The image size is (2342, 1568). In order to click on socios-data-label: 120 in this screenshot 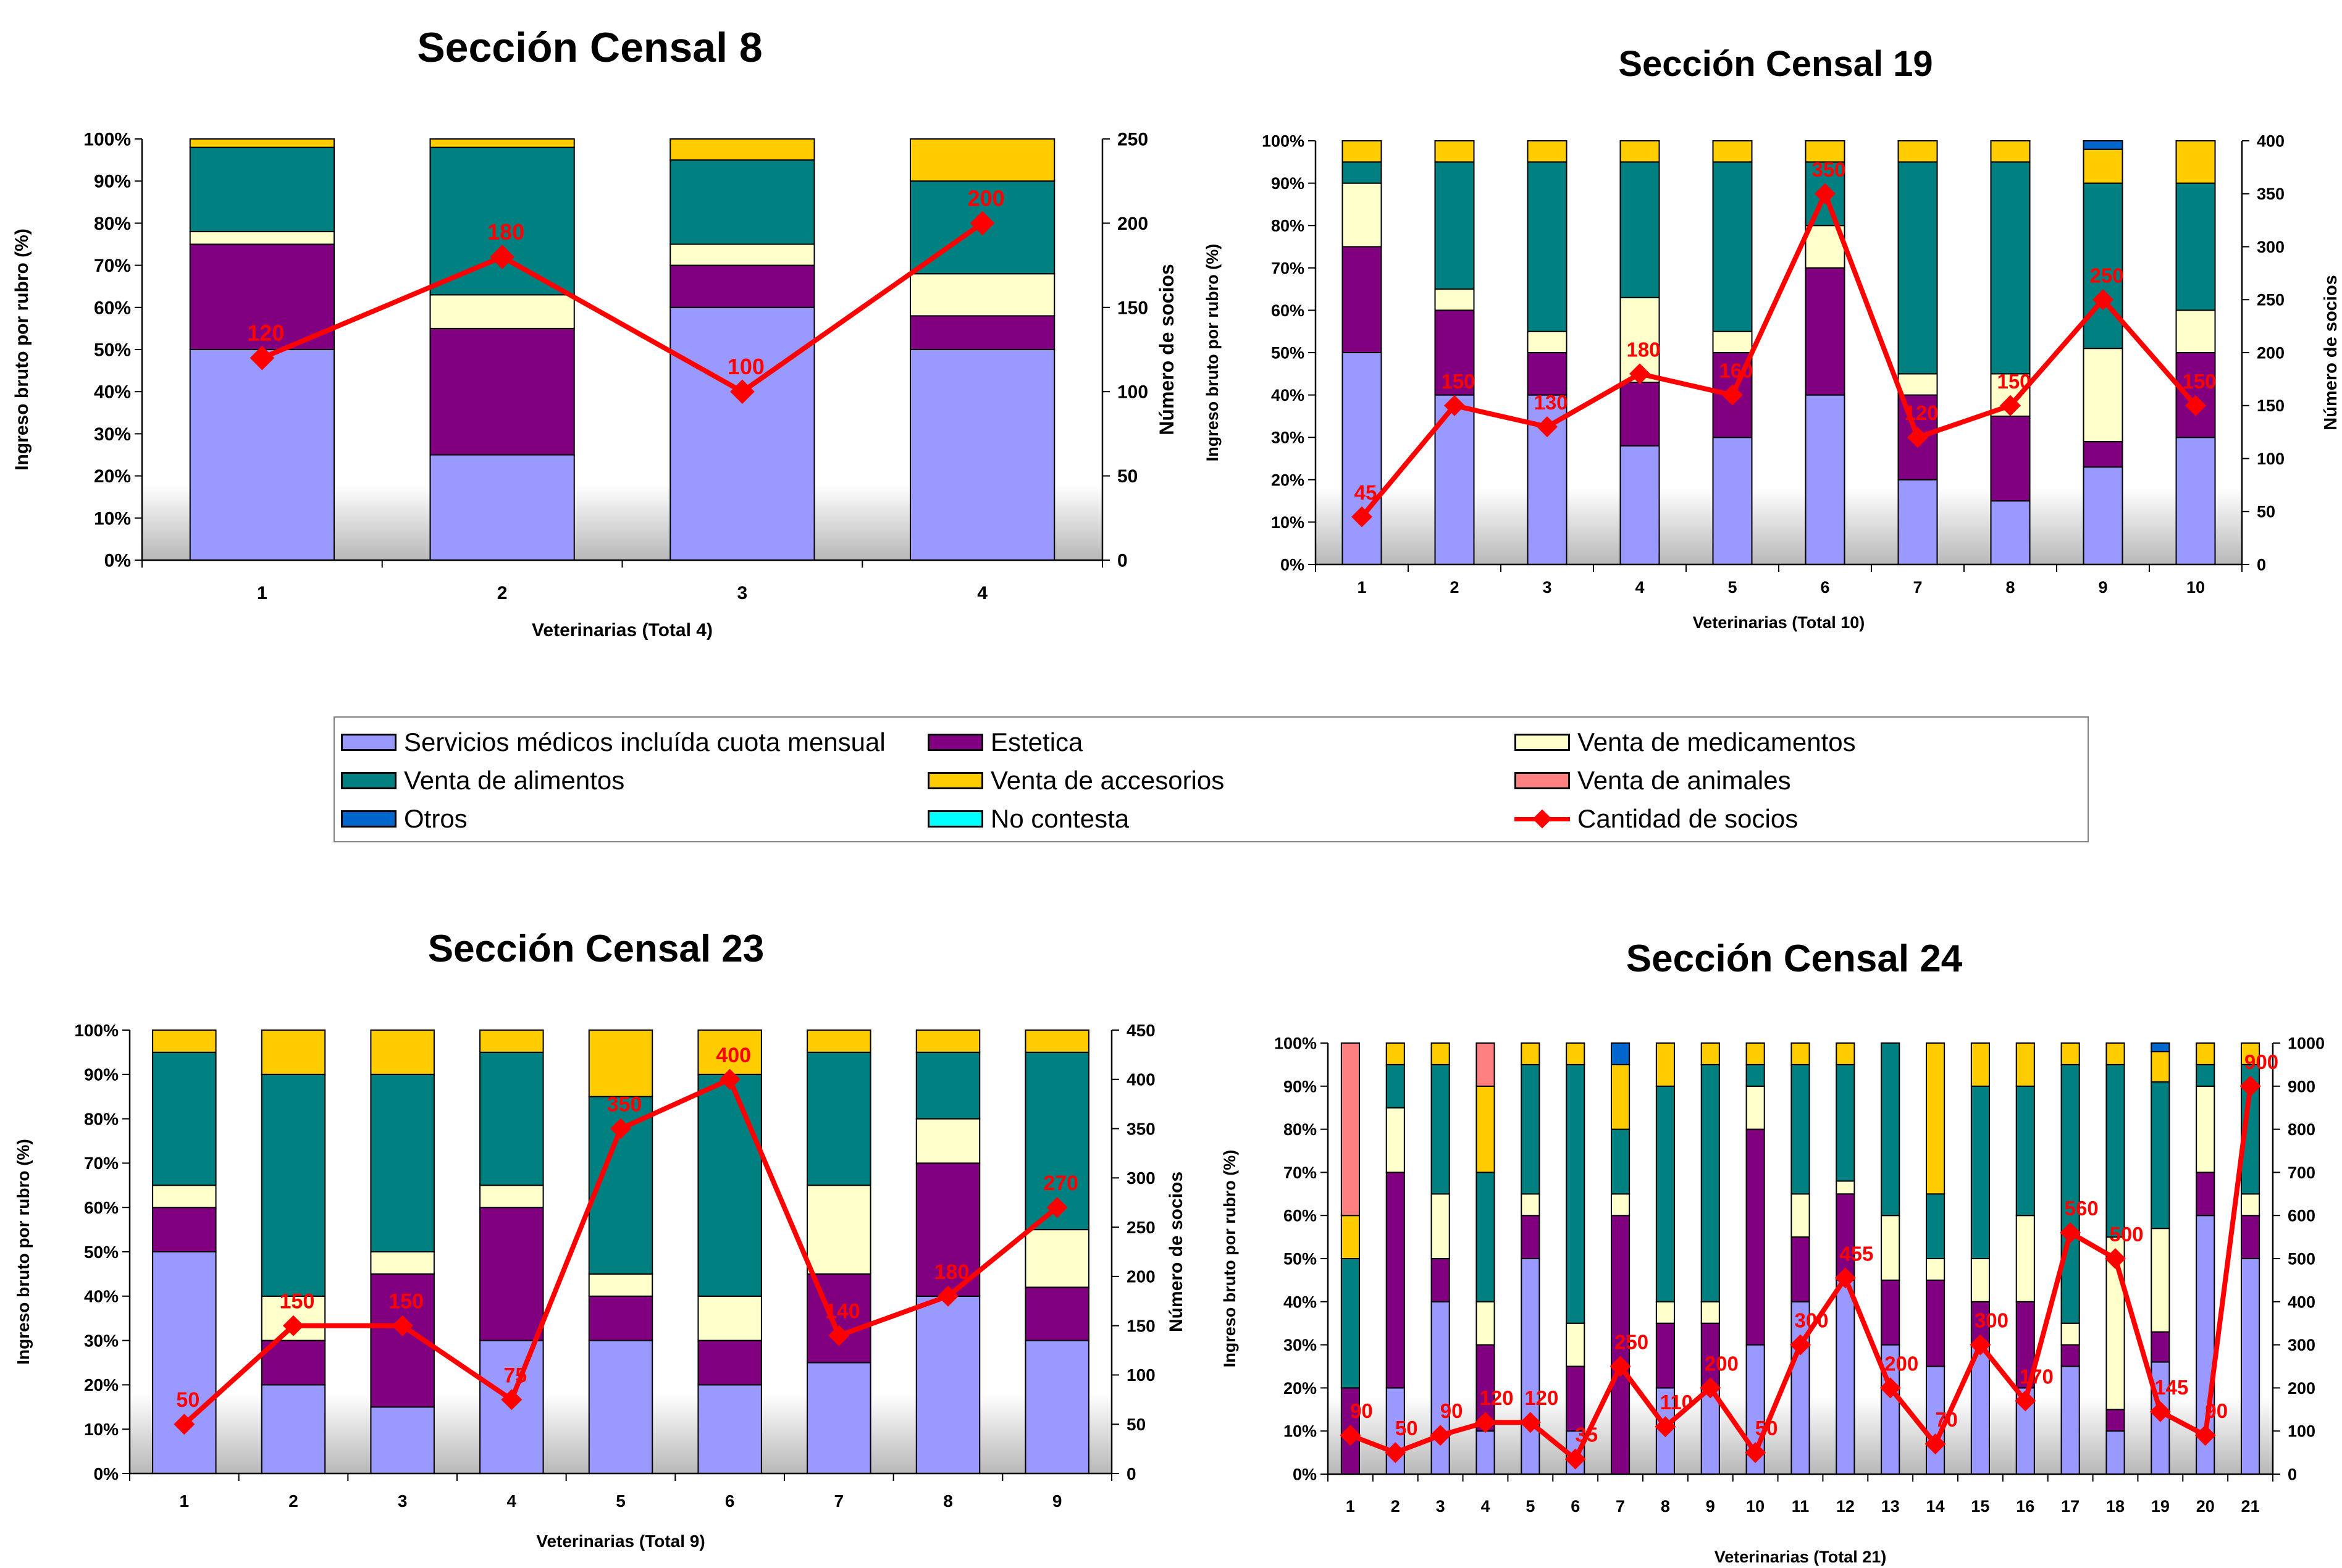, I will do `click(1921, 413)`.